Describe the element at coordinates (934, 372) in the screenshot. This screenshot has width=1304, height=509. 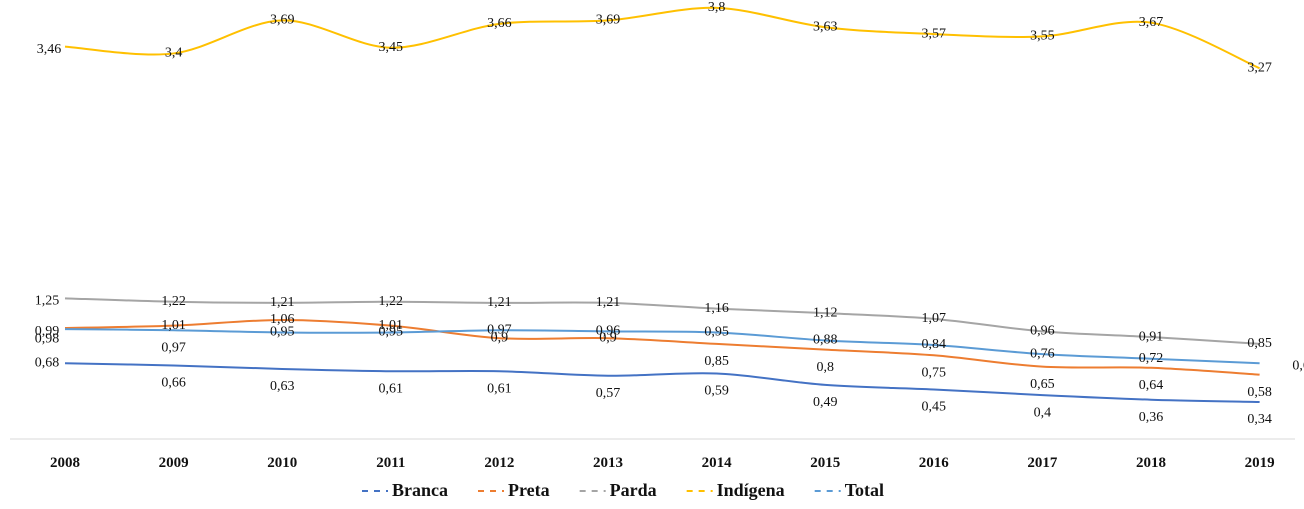
I see `data-label: 0,75` at that location.